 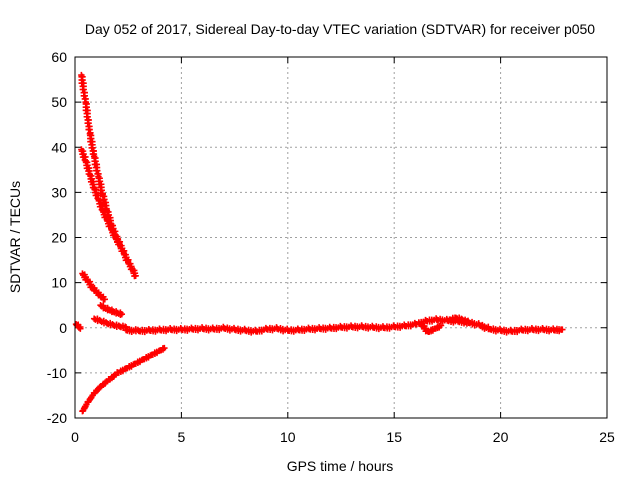 I want to click on y-tick-label: -20, so click(x=57, y=418).